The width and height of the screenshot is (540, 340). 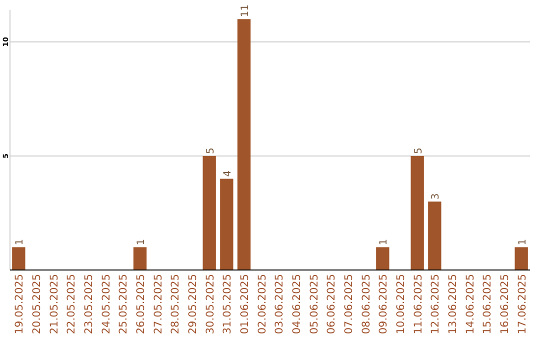 What do you see at coordinates (262, 304) in the screenshot?
I see `x-tick-label: 02.06.2025` at bounding box center [262, 304].